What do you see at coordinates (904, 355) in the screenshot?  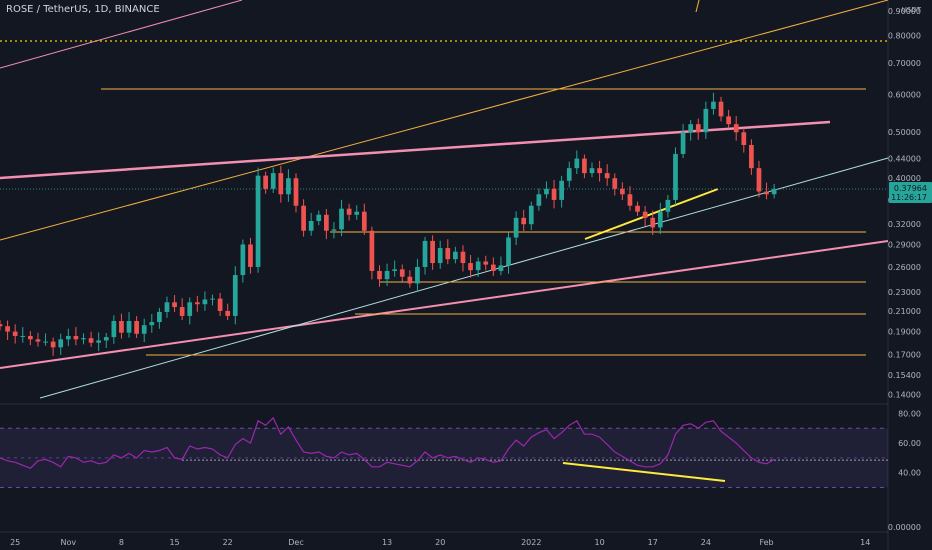 I see `price-tick-label: 0.17000` at bounding box center [904, 355].